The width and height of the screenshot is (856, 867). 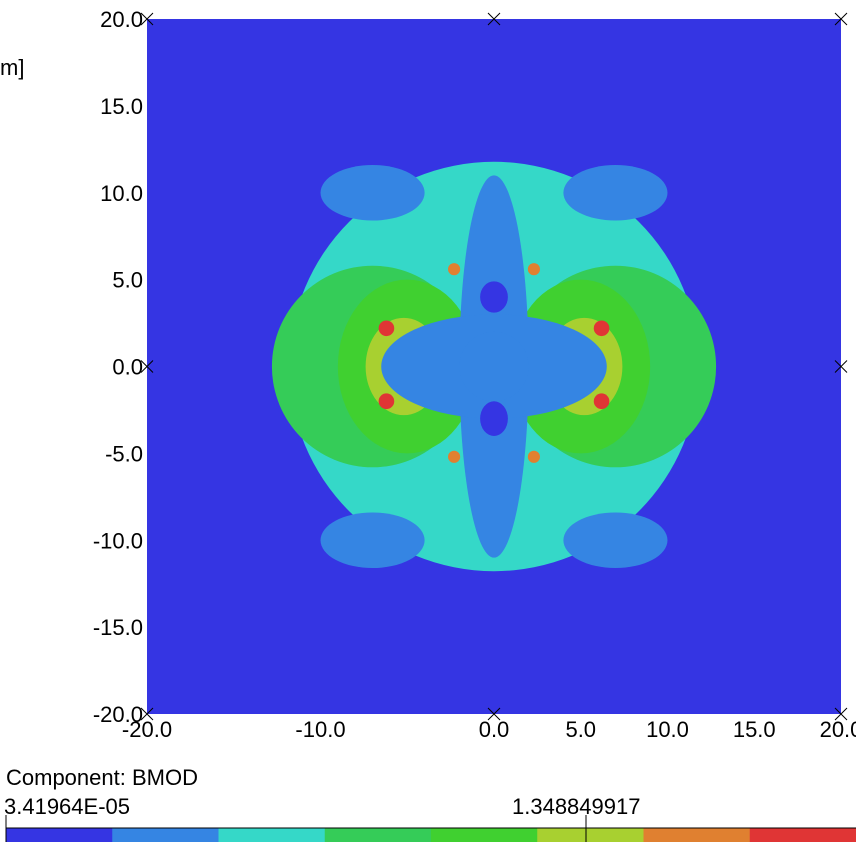 What do you see at coordinates (67, 806) in the screenshot?
I see `color-scale-min-label: 3.41964E-05` at bounding box center [67, 806].